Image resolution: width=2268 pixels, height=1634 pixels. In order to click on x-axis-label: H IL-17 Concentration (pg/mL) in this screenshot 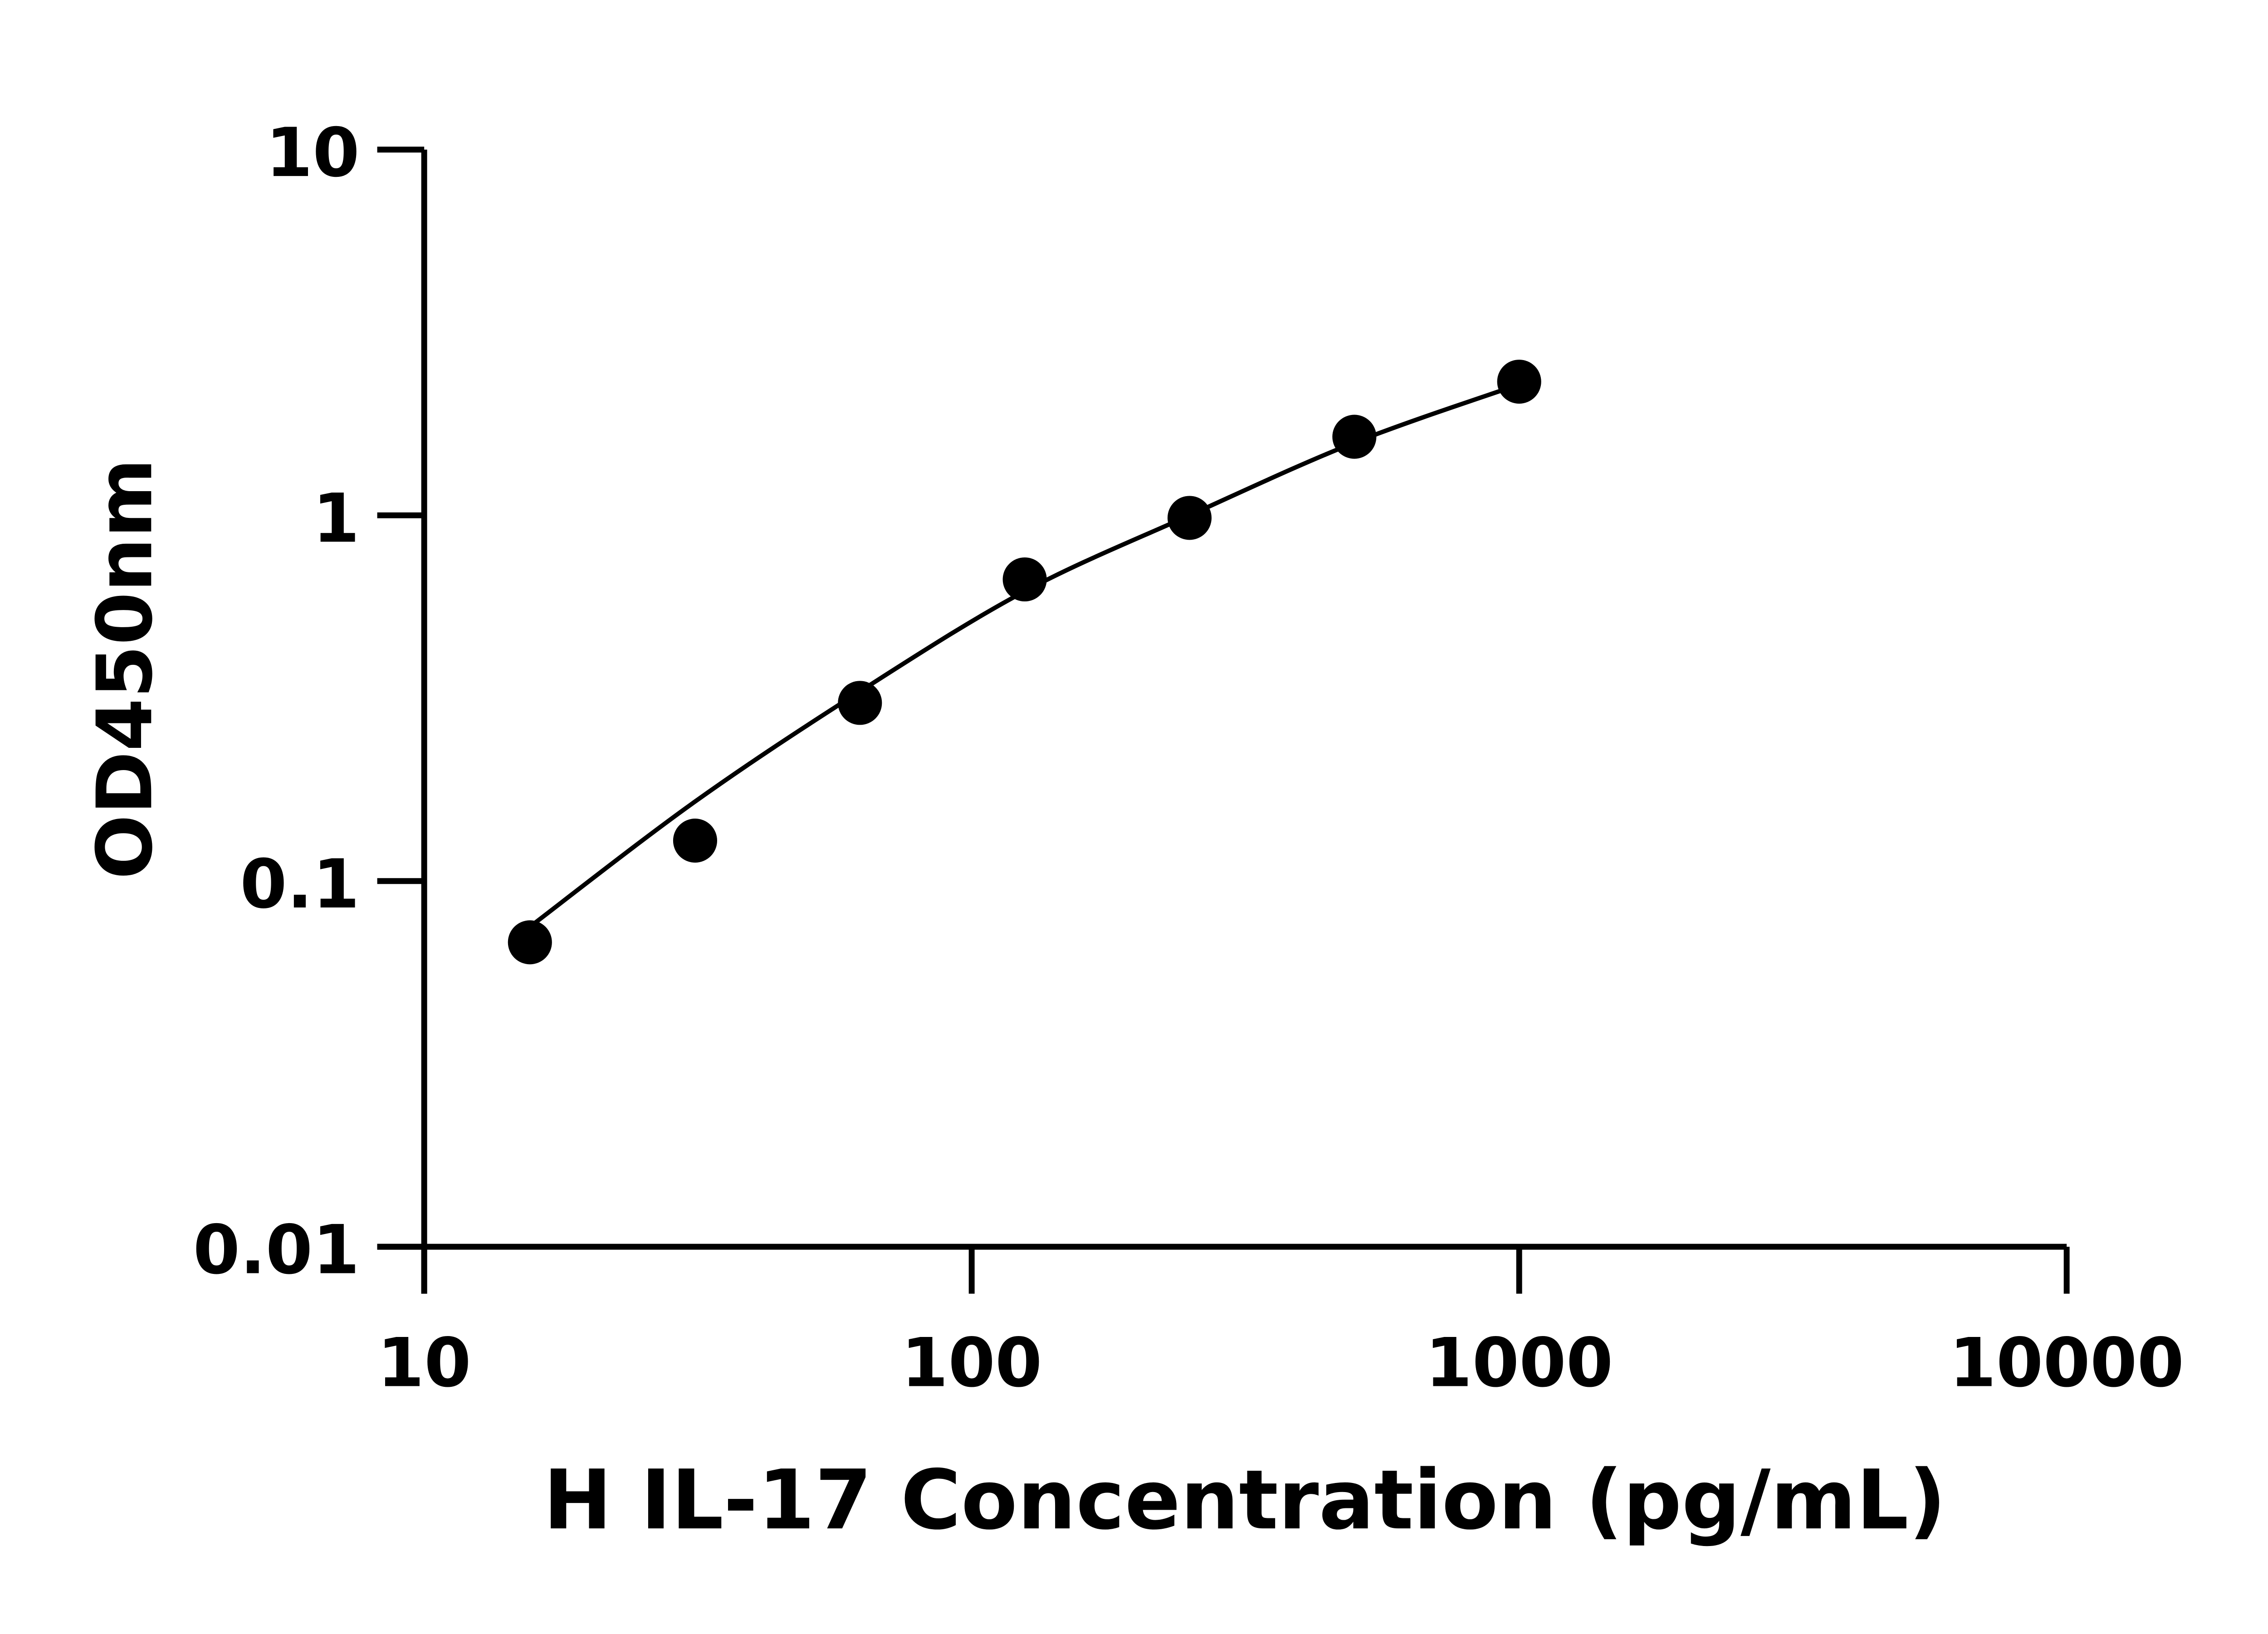, I will do `click(1245, 1500)`.